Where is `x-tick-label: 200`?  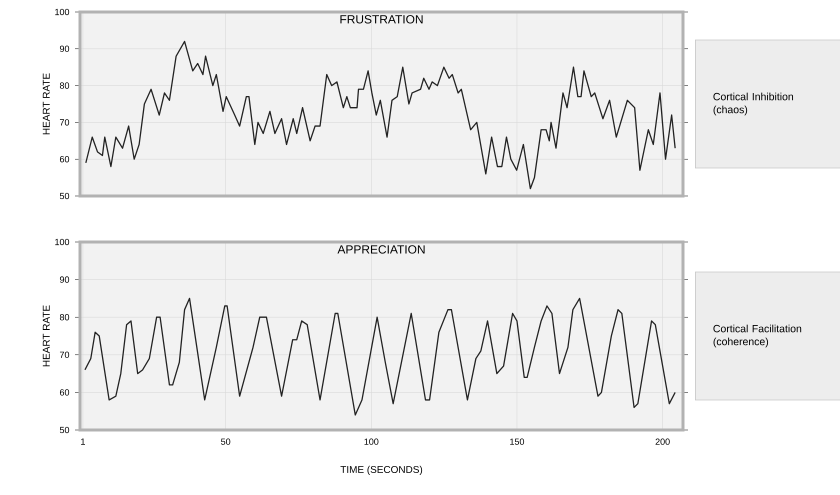 x-tick-label: 200 is located at coordinates (663, 441).